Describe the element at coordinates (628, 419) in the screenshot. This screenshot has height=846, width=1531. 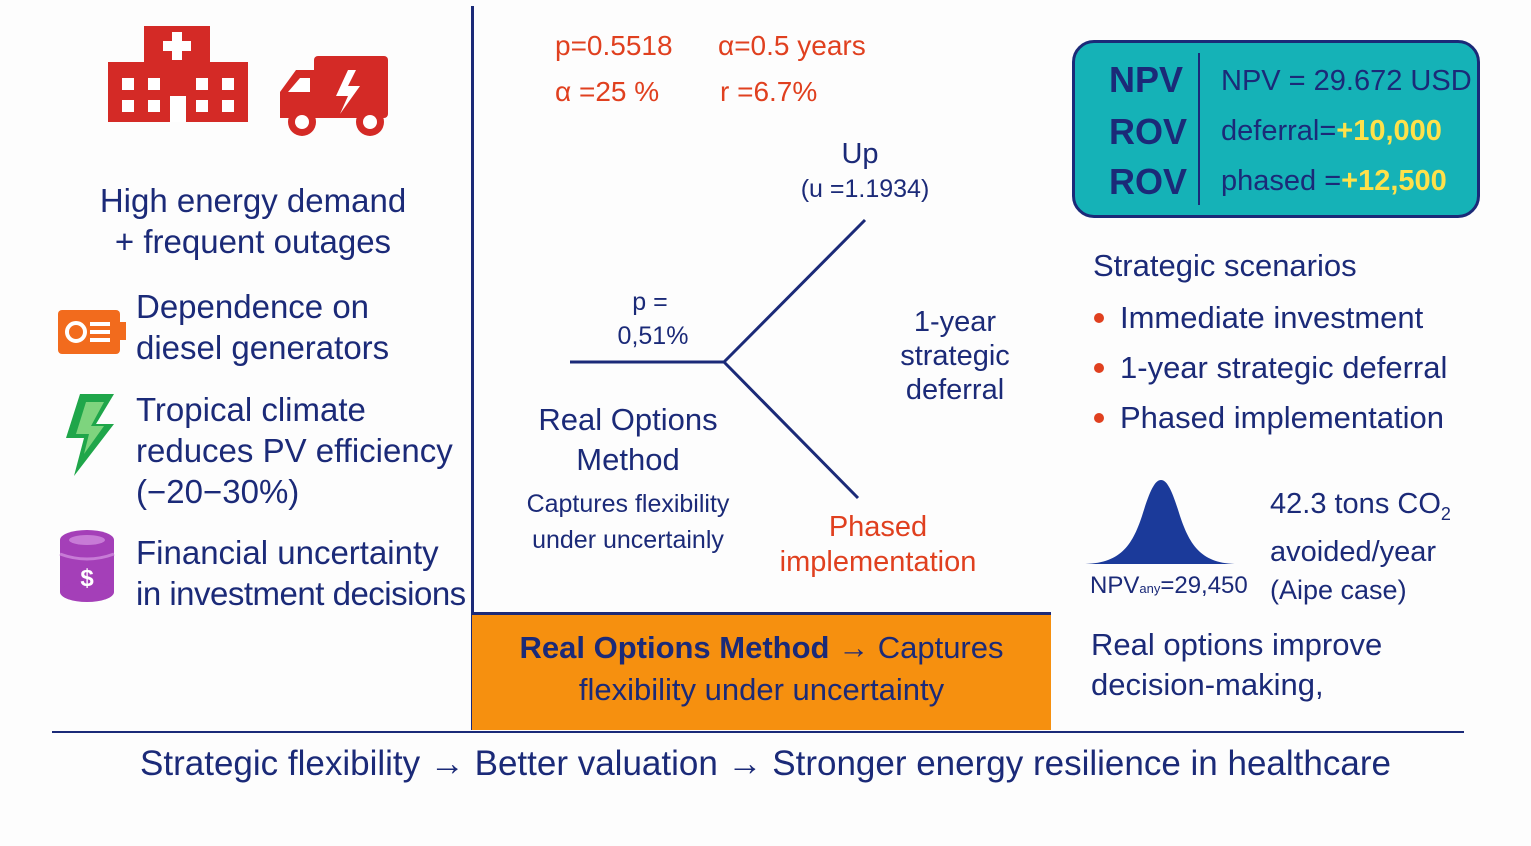
I see `method-title-line-1: Real Options` at that location.